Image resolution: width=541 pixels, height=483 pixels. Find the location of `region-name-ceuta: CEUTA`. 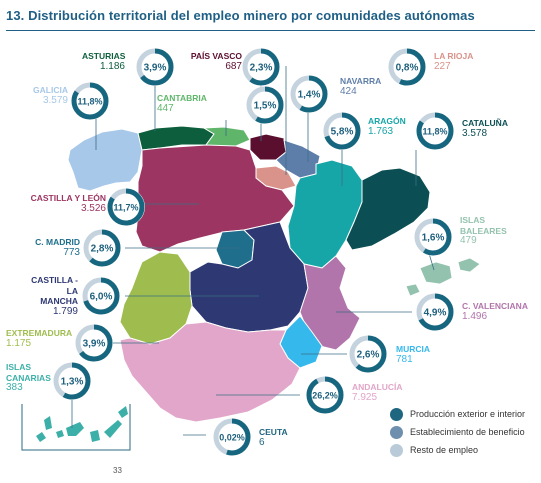

region-name-ceuta: CEUTA is located at coordinates (273, 432).